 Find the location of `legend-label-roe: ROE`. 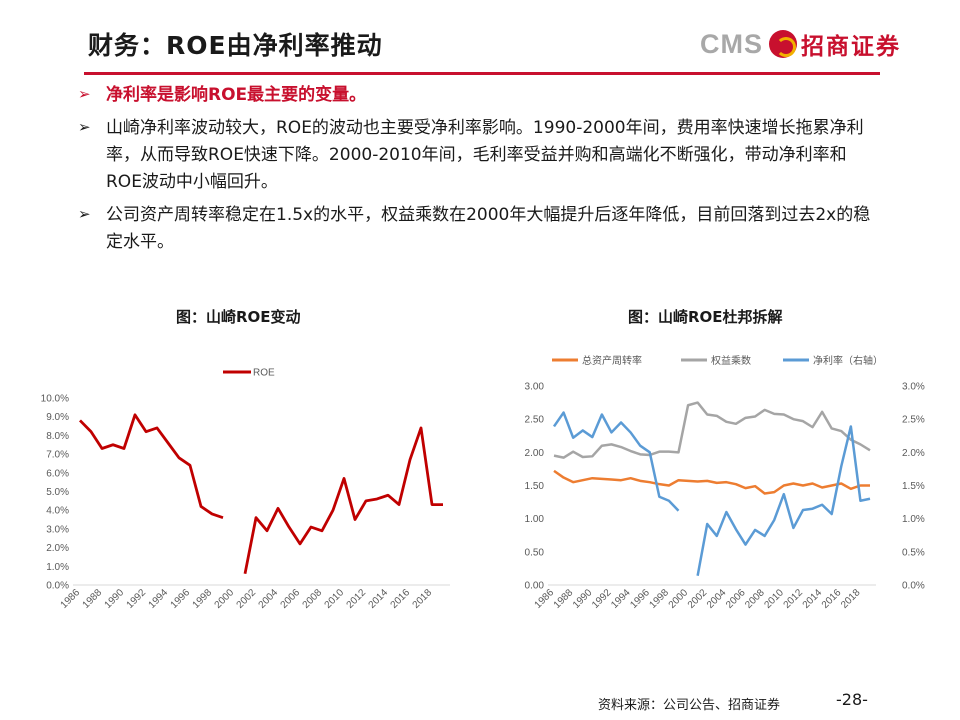

legend-label-roe: ROE is located at coordinates (264, 373).